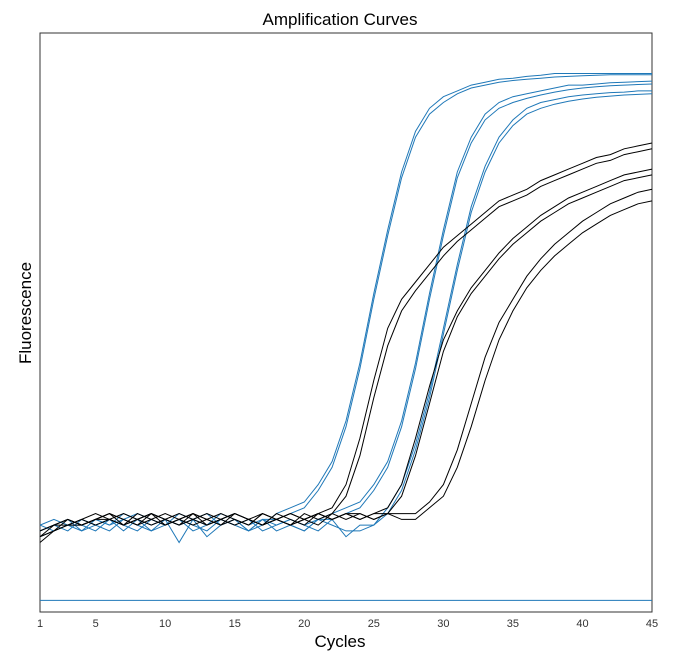  What do you see at coordinates (165, 624) in the screenshot?
I see `x-tick-label: 10` at bounding box center [165, 624].